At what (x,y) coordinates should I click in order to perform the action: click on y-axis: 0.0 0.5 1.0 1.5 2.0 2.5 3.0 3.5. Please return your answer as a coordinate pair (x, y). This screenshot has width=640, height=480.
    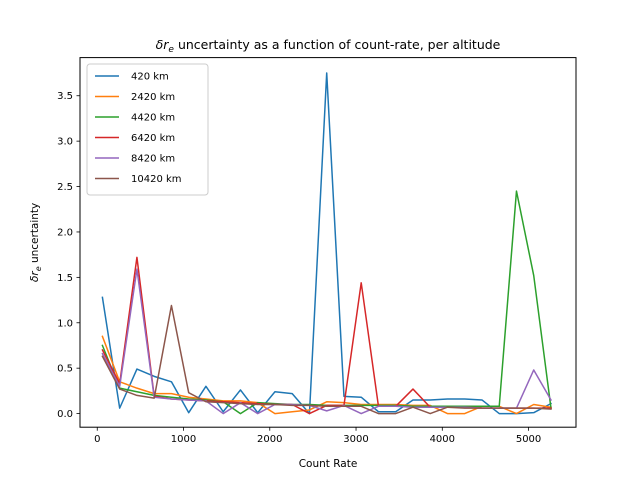
    Looking at the image, I should click on (68, 255).